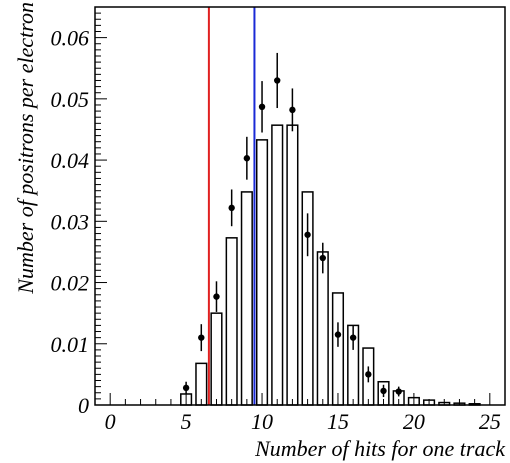  Describe the element at coordinates (83, 405) in the screenshot. I see `y-tick-label: 0` at that location.